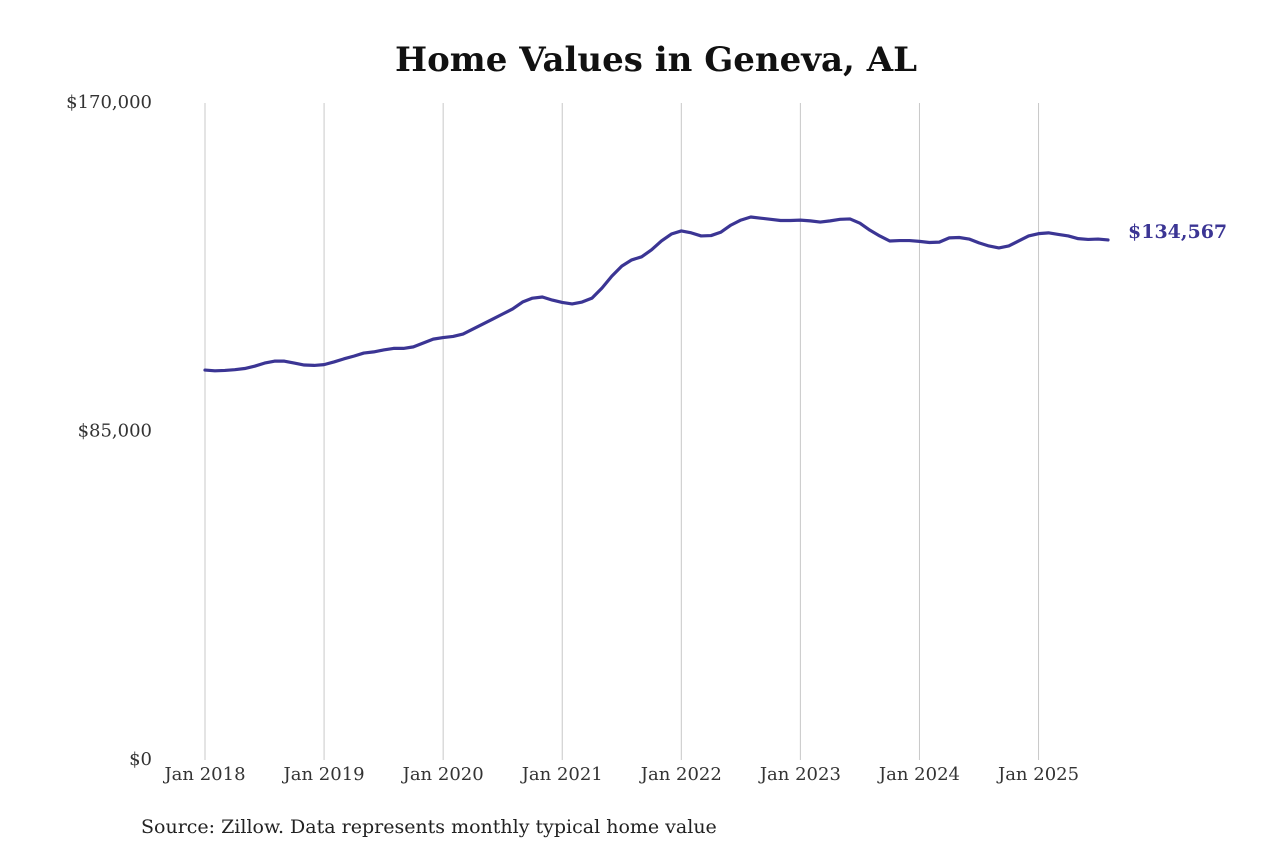 The width and height of the screenshot is (1280, 853). I want to click on x-tick-label: Jan 2021, so click(561, 774).